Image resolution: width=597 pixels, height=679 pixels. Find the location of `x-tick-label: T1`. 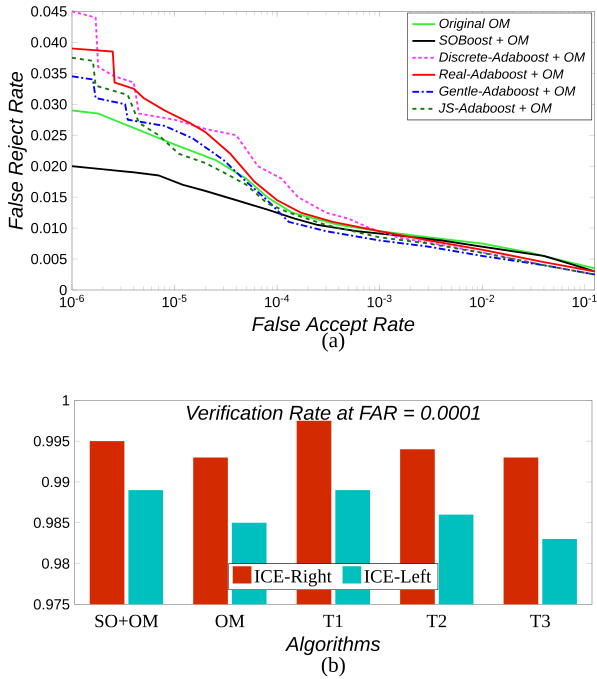

x-tick-label: T1 is located at coordinates (333, 621).